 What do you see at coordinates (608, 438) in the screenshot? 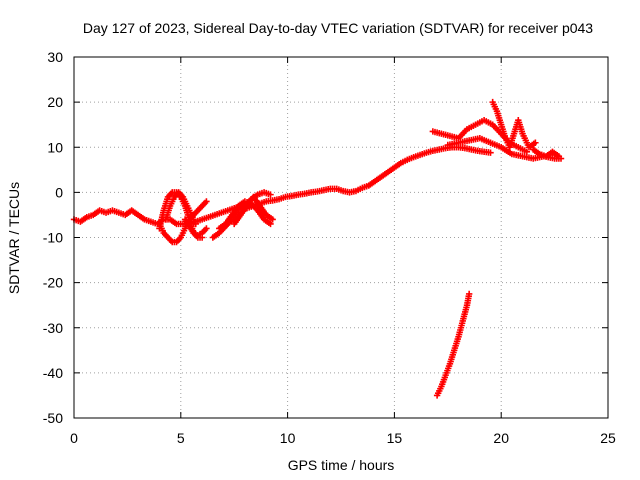
I see `x-tick-label: 25` at bounding box center [608, 438].